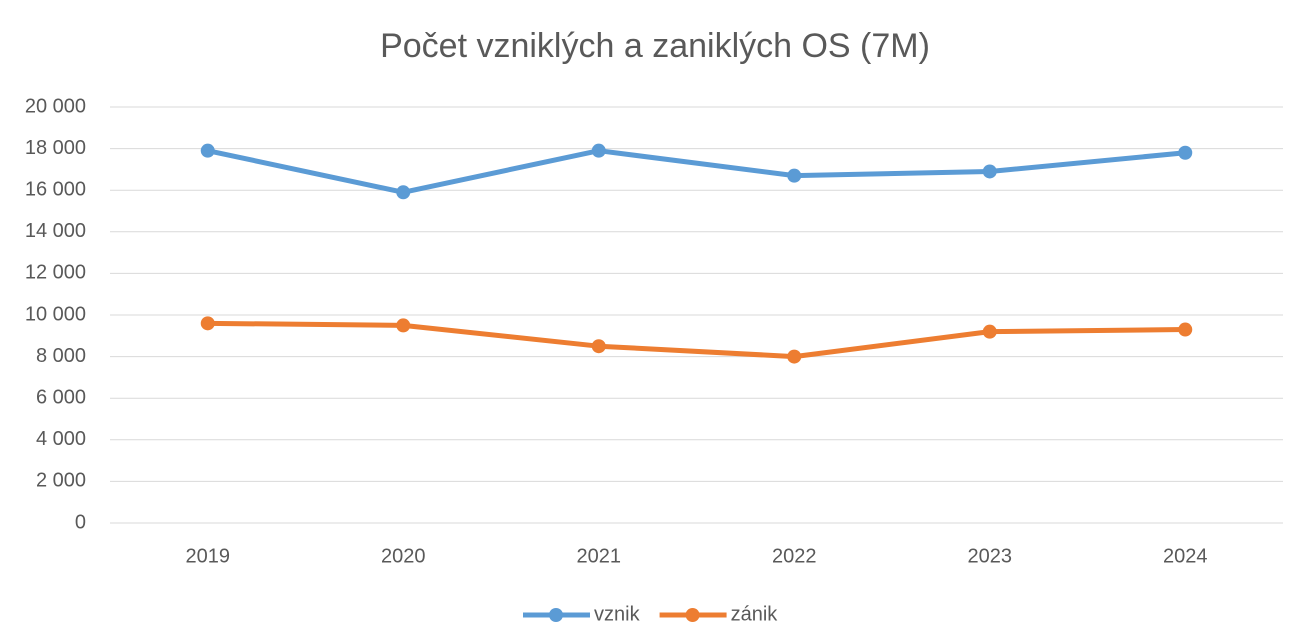  I want to click on legend-label: zánik, so click(755, 614).